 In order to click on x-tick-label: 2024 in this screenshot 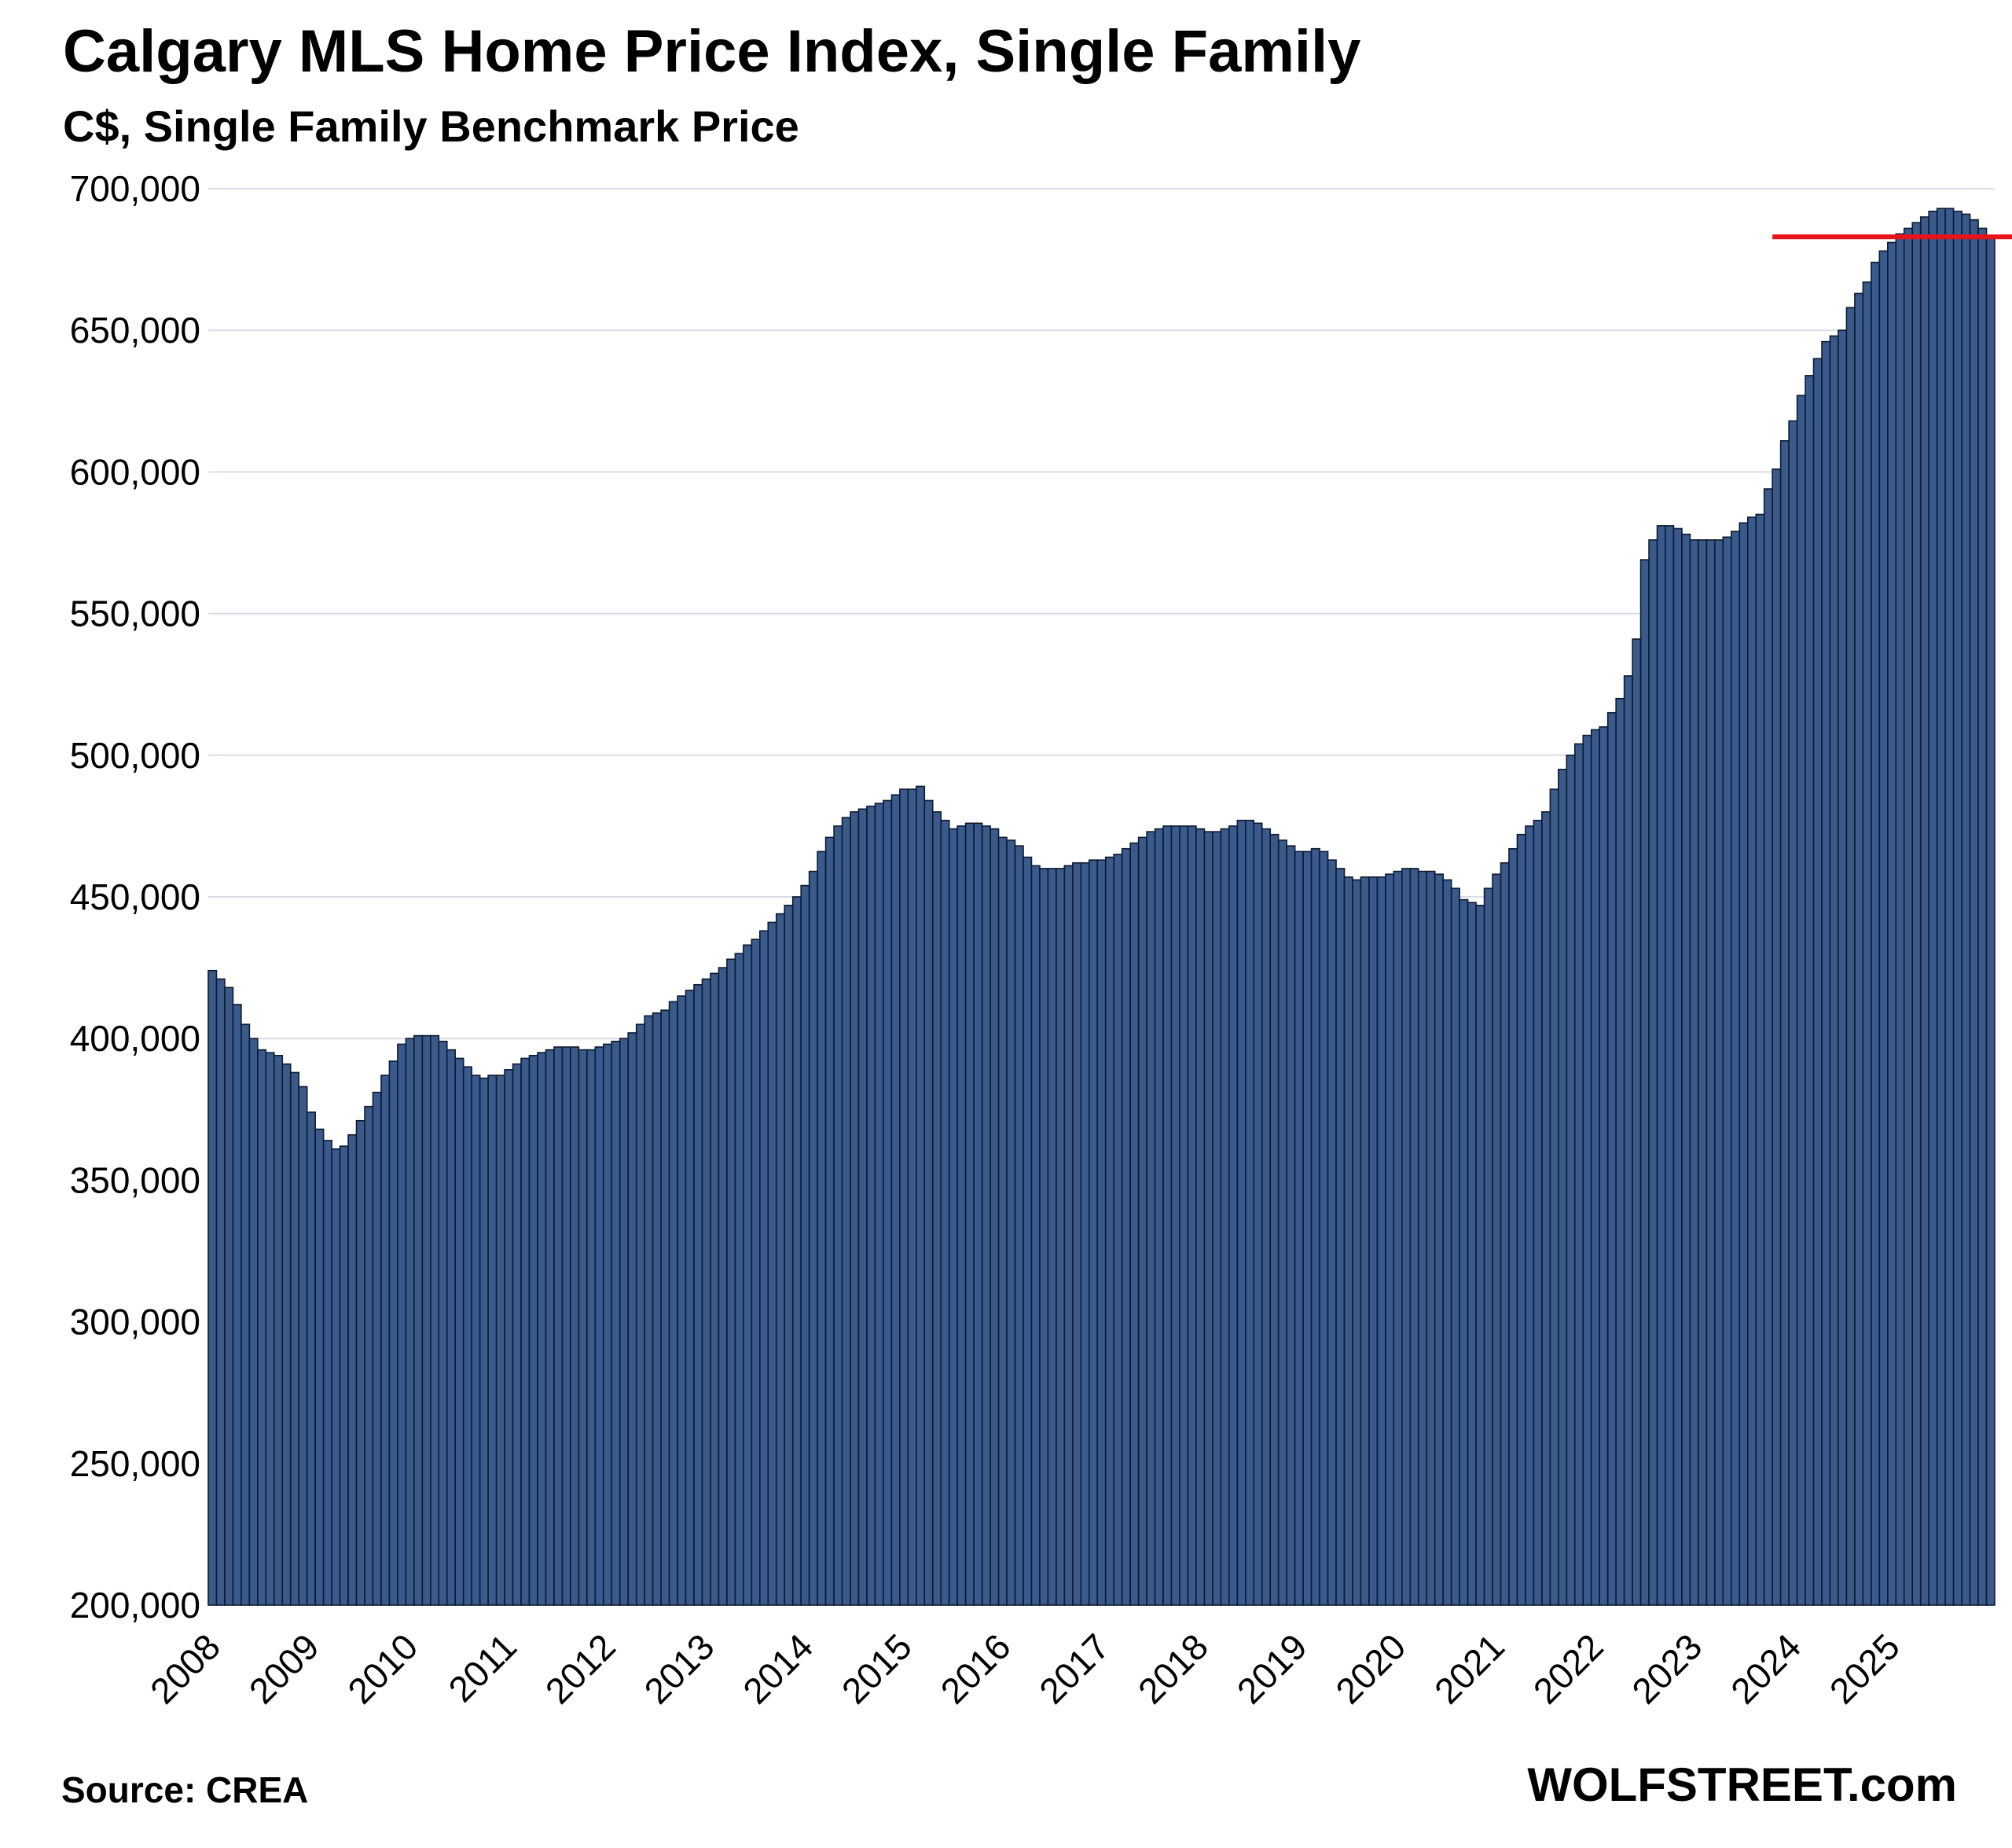, I will do `click(1765, 1668)`.